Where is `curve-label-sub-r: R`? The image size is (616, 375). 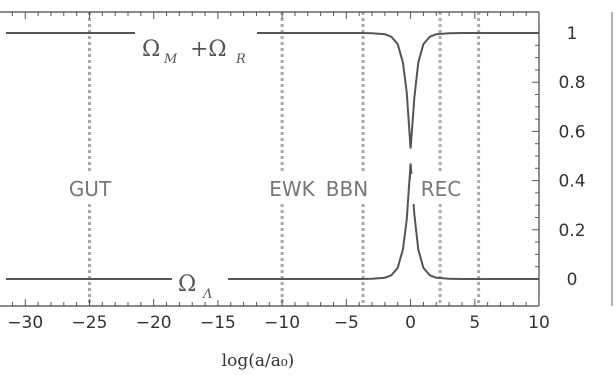
curve-label-sub-r: R is located at coordinates (240, 59).